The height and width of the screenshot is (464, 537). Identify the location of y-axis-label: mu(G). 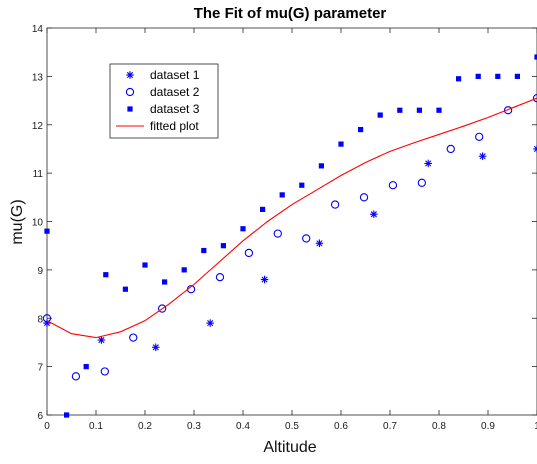
(17, 221).